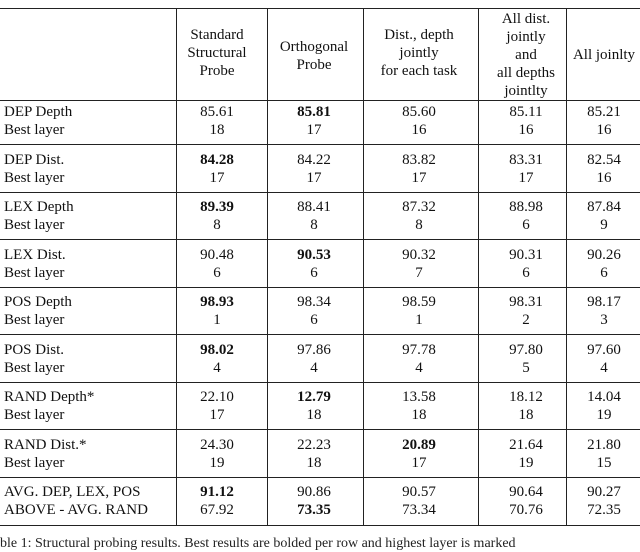  What do you see at coordinates (604, 302) in the screenshot?
I see `score-cell: 98.17` at bounding box center [604, 302].